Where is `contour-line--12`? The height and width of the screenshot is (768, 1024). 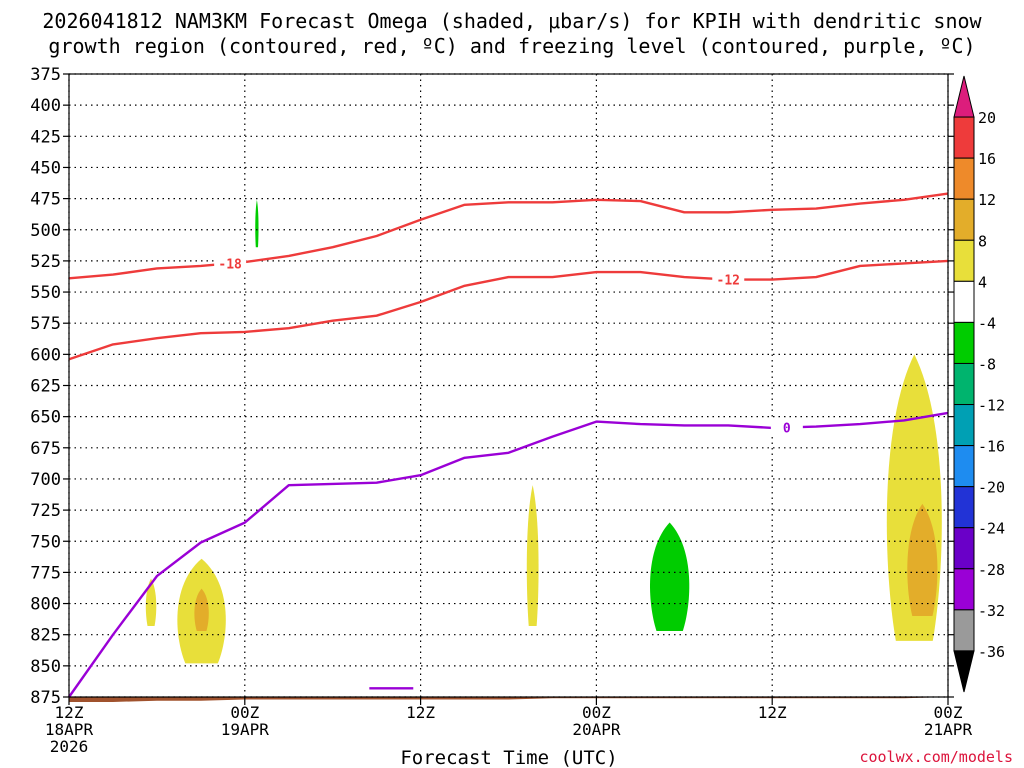
contour-line--12 is located at coordinates (508, 310).